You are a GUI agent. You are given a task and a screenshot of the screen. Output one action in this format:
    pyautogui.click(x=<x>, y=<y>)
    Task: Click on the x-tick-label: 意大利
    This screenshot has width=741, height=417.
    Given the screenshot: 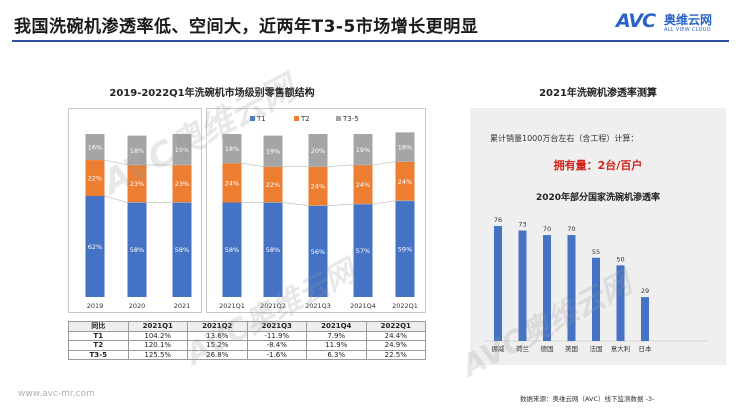 What is the action you would take?
    pyautogui.click(x=621, y=348)
    